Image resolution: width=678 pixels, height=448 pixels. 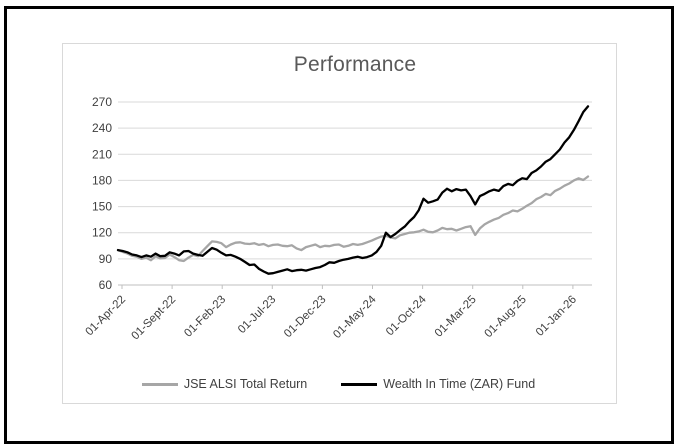 What do you see at coordinates (353, 219) in the screenshot?
I see `series-line-jse-alsi` at bounding box center [353, 219].